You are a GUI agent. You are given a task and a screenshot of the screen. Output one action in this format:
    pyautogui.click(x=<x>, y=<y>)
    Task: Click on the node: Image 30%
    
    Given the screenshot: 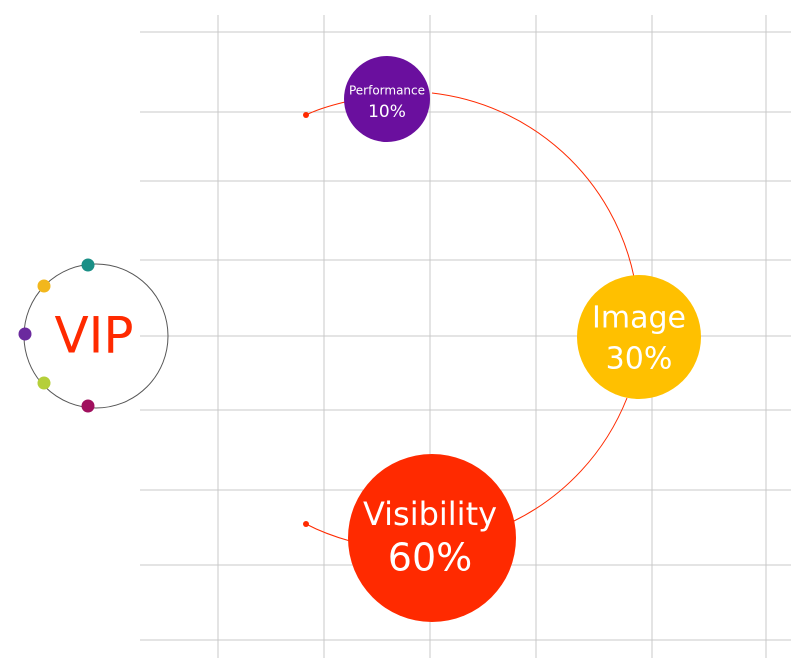 What is the action you would take?
    pyautogui.click(x=639, y=337)
    